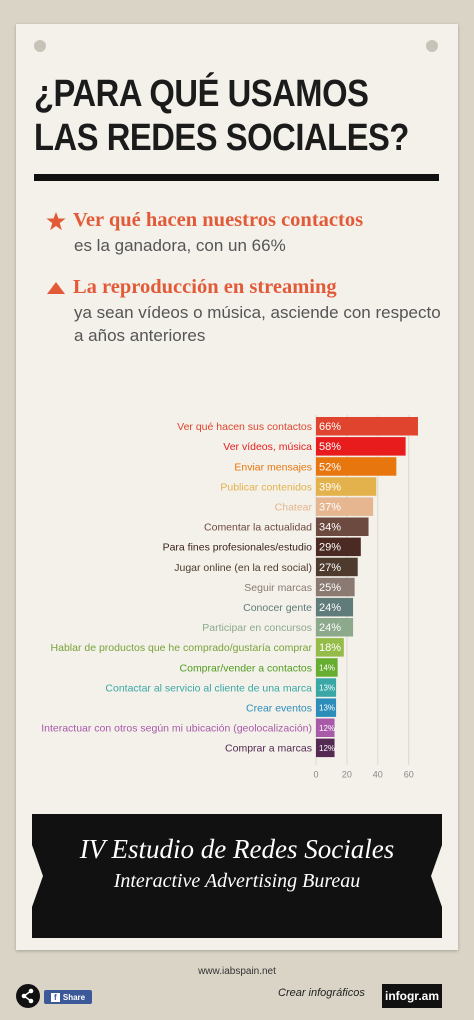 Image resolution: width=474 pixels, height=1020 pixels. What do you see at coordinates (268, 749) in the screenshot?
I see `category-label: Comprar a marcas` at bounding box center [268, 749].